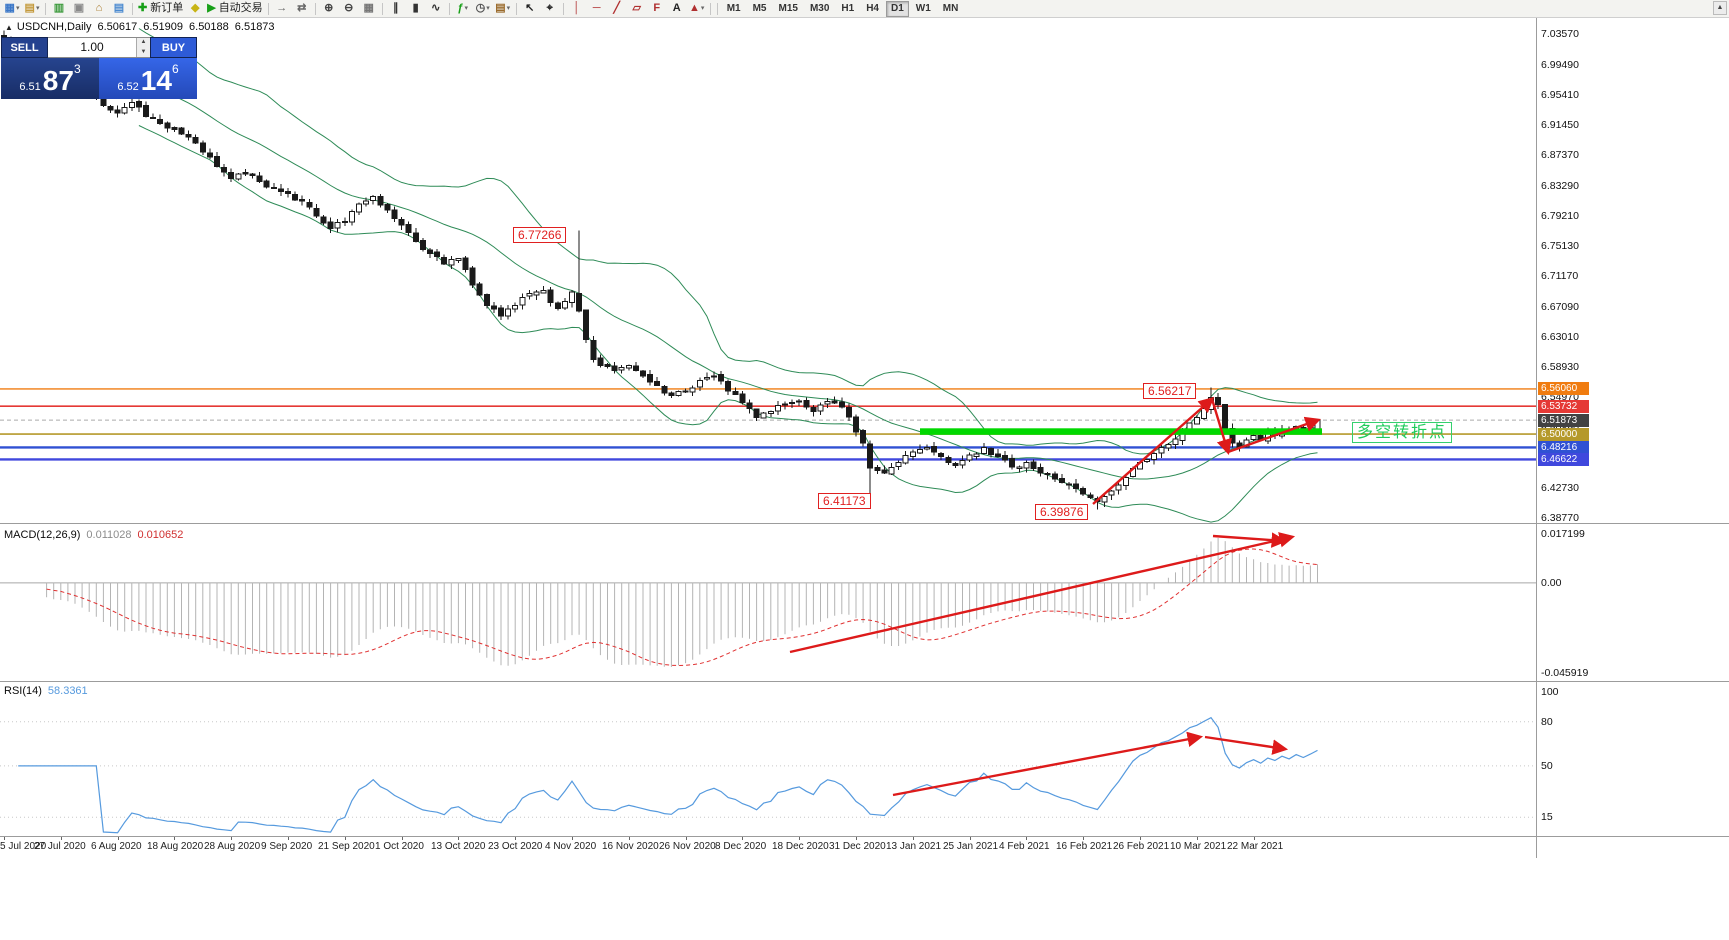 The width and height of the screenshot is (1729, 940). What do you see at coordinates (872, 8) in the screenshot?
I see `tf-button-h4: H4` at bounding box center [872, 8].